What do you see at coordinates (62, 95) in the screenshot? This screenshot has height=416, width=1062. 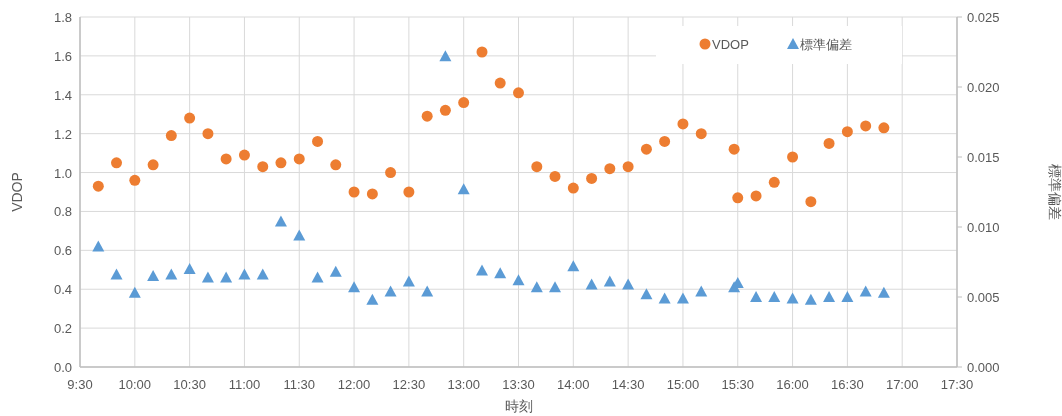 I see `y-tick-label: 1.4` at bounding box center [62, 95].